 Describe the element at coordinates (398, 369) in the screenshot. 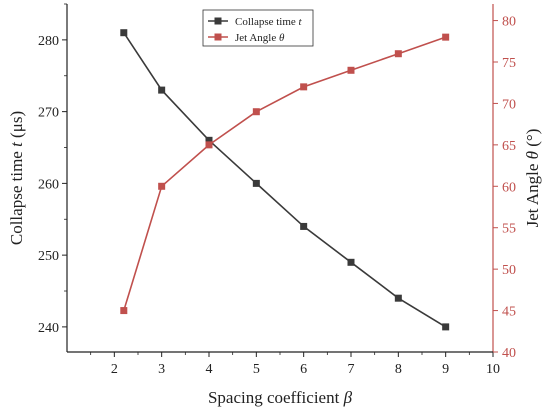

I see `x-tick-label: 8` at that location.